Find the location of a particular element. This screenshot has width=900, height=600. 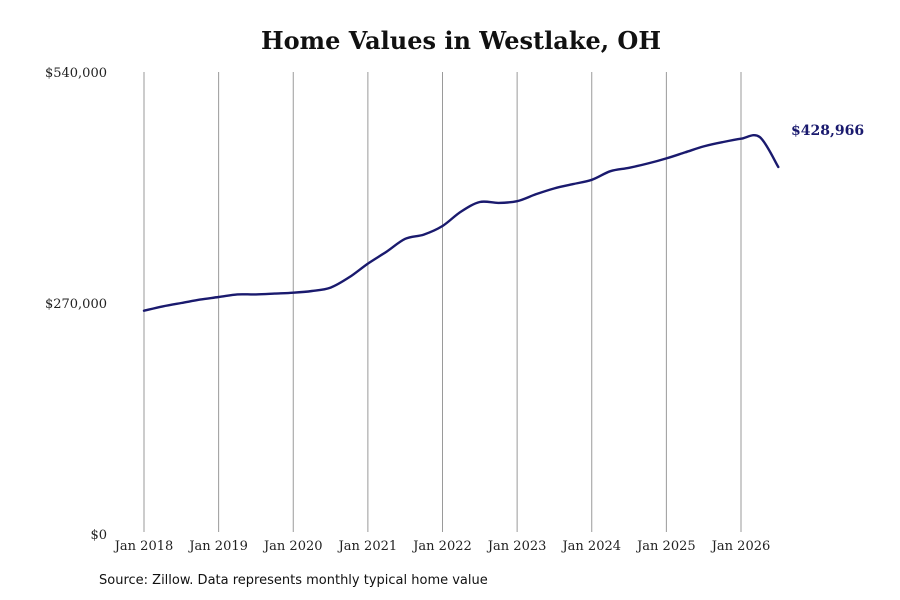

end-value-label: $428,966 is located at coordinates (827, 131).